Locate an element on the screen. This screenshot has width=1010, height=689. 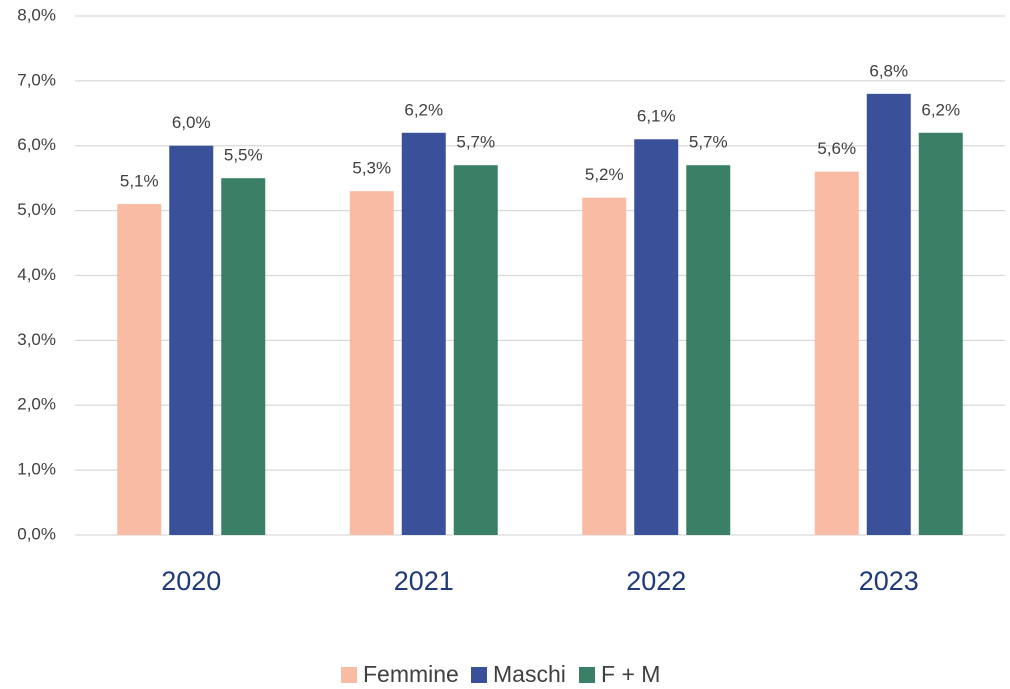
x-tick-label: 2021 is located at coordinates (424, 581).